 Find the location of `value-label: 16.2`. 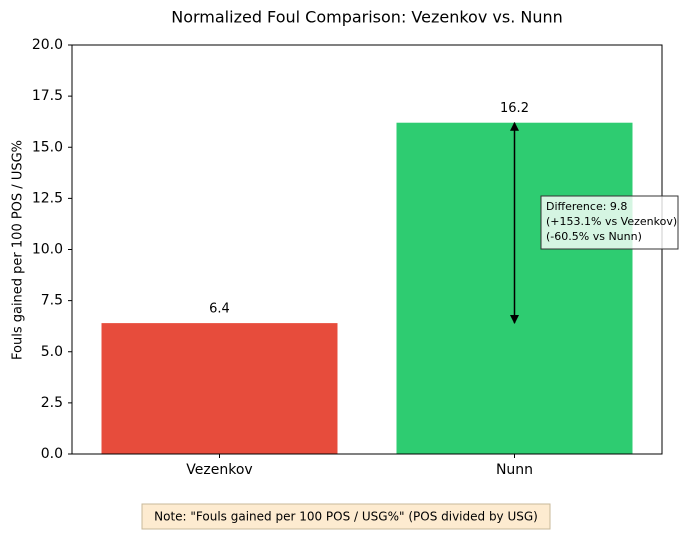

value-label: 16.2 is located at coordinates (514, 108).